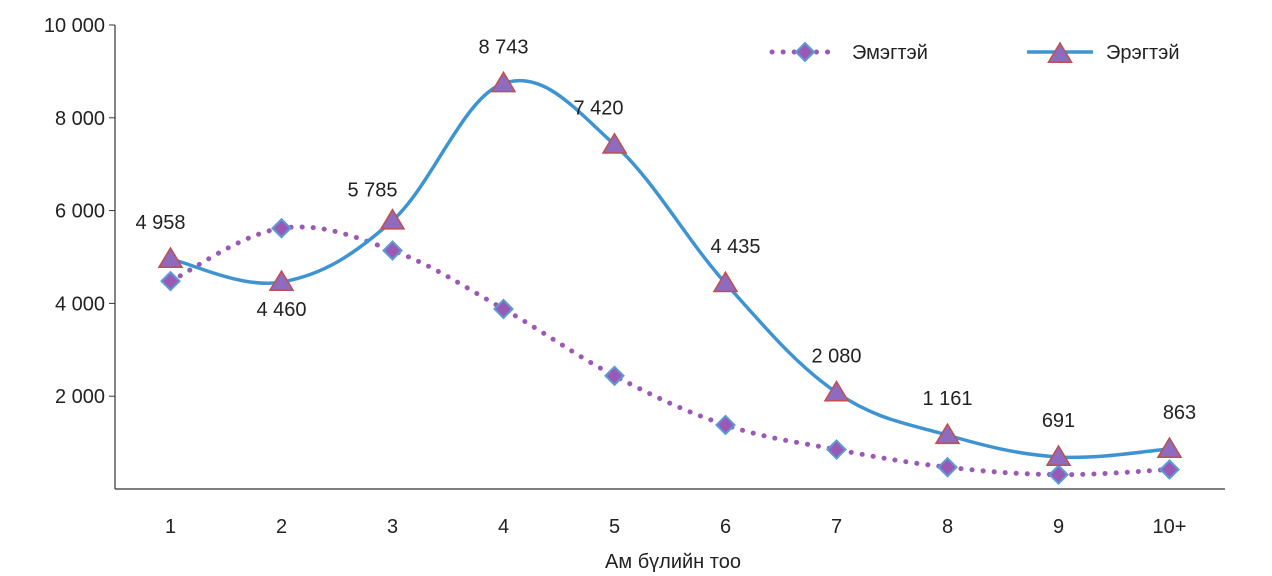 This screenshot has width=1272, height=576. I want to click on legend-label-female: Эмэгтэй, so click(890, 53).